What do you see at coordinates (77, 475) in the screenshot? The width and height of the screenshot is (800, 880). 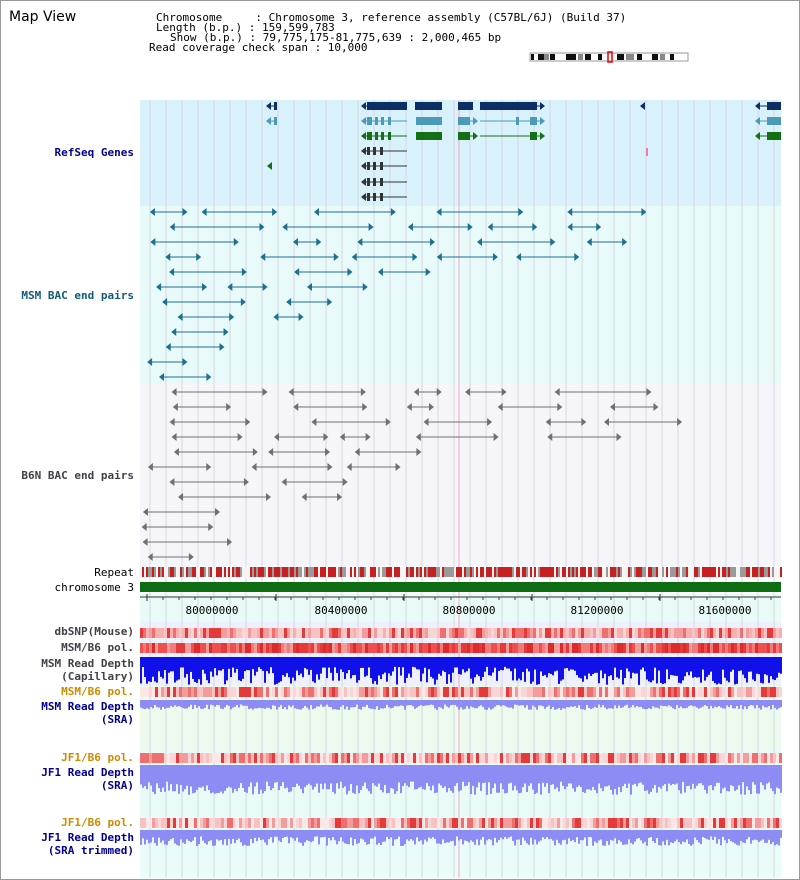 I see `b6n-bac-label: B6N BAC end pairs` at bounding box center [77, 475].